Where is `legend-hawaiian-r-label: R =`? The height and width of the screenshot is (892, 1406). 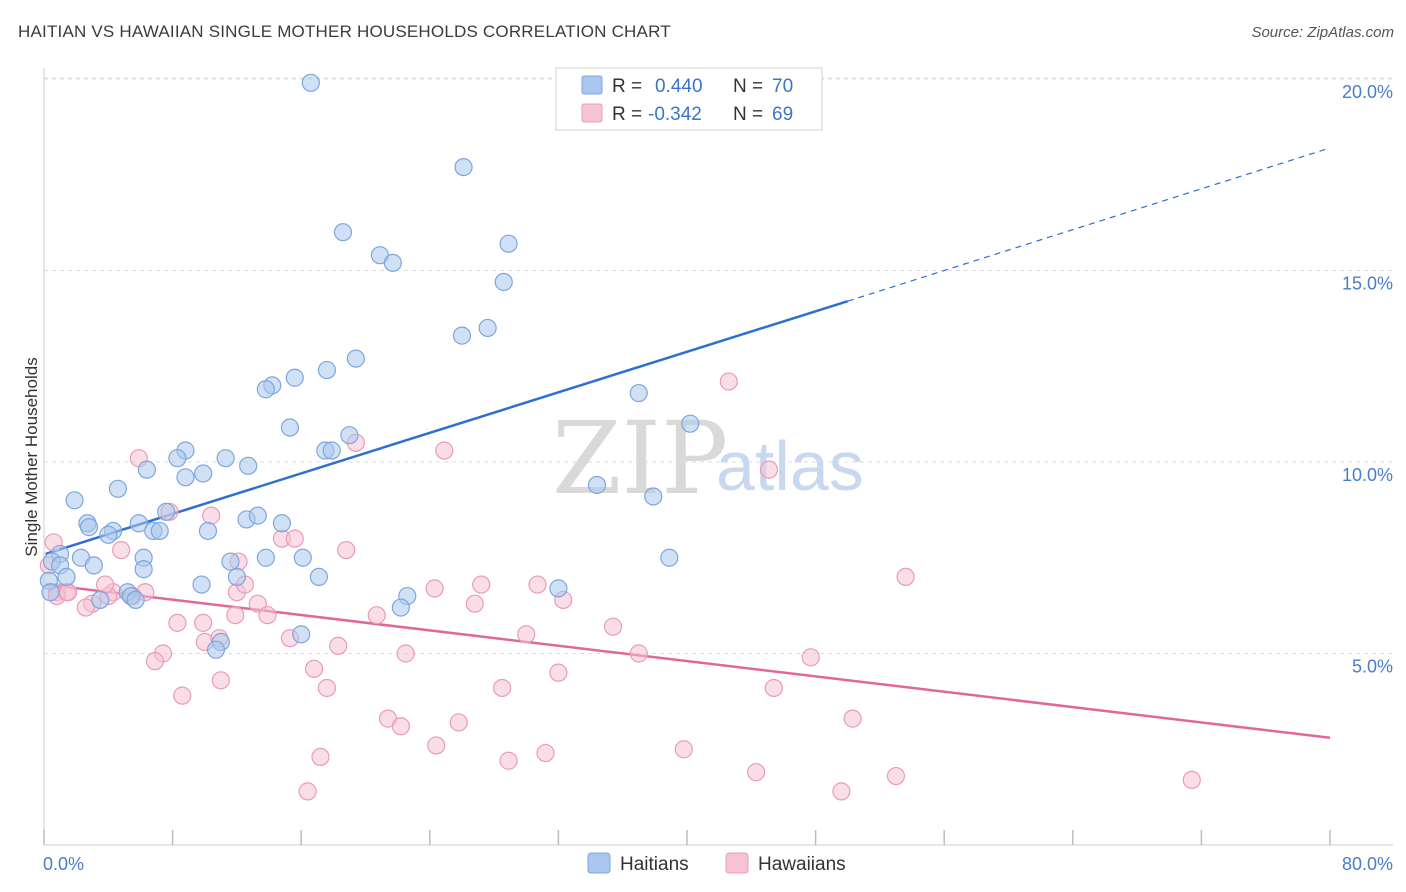 legend-hawaiian-r-label: R = is located at coordinates (627, 114).